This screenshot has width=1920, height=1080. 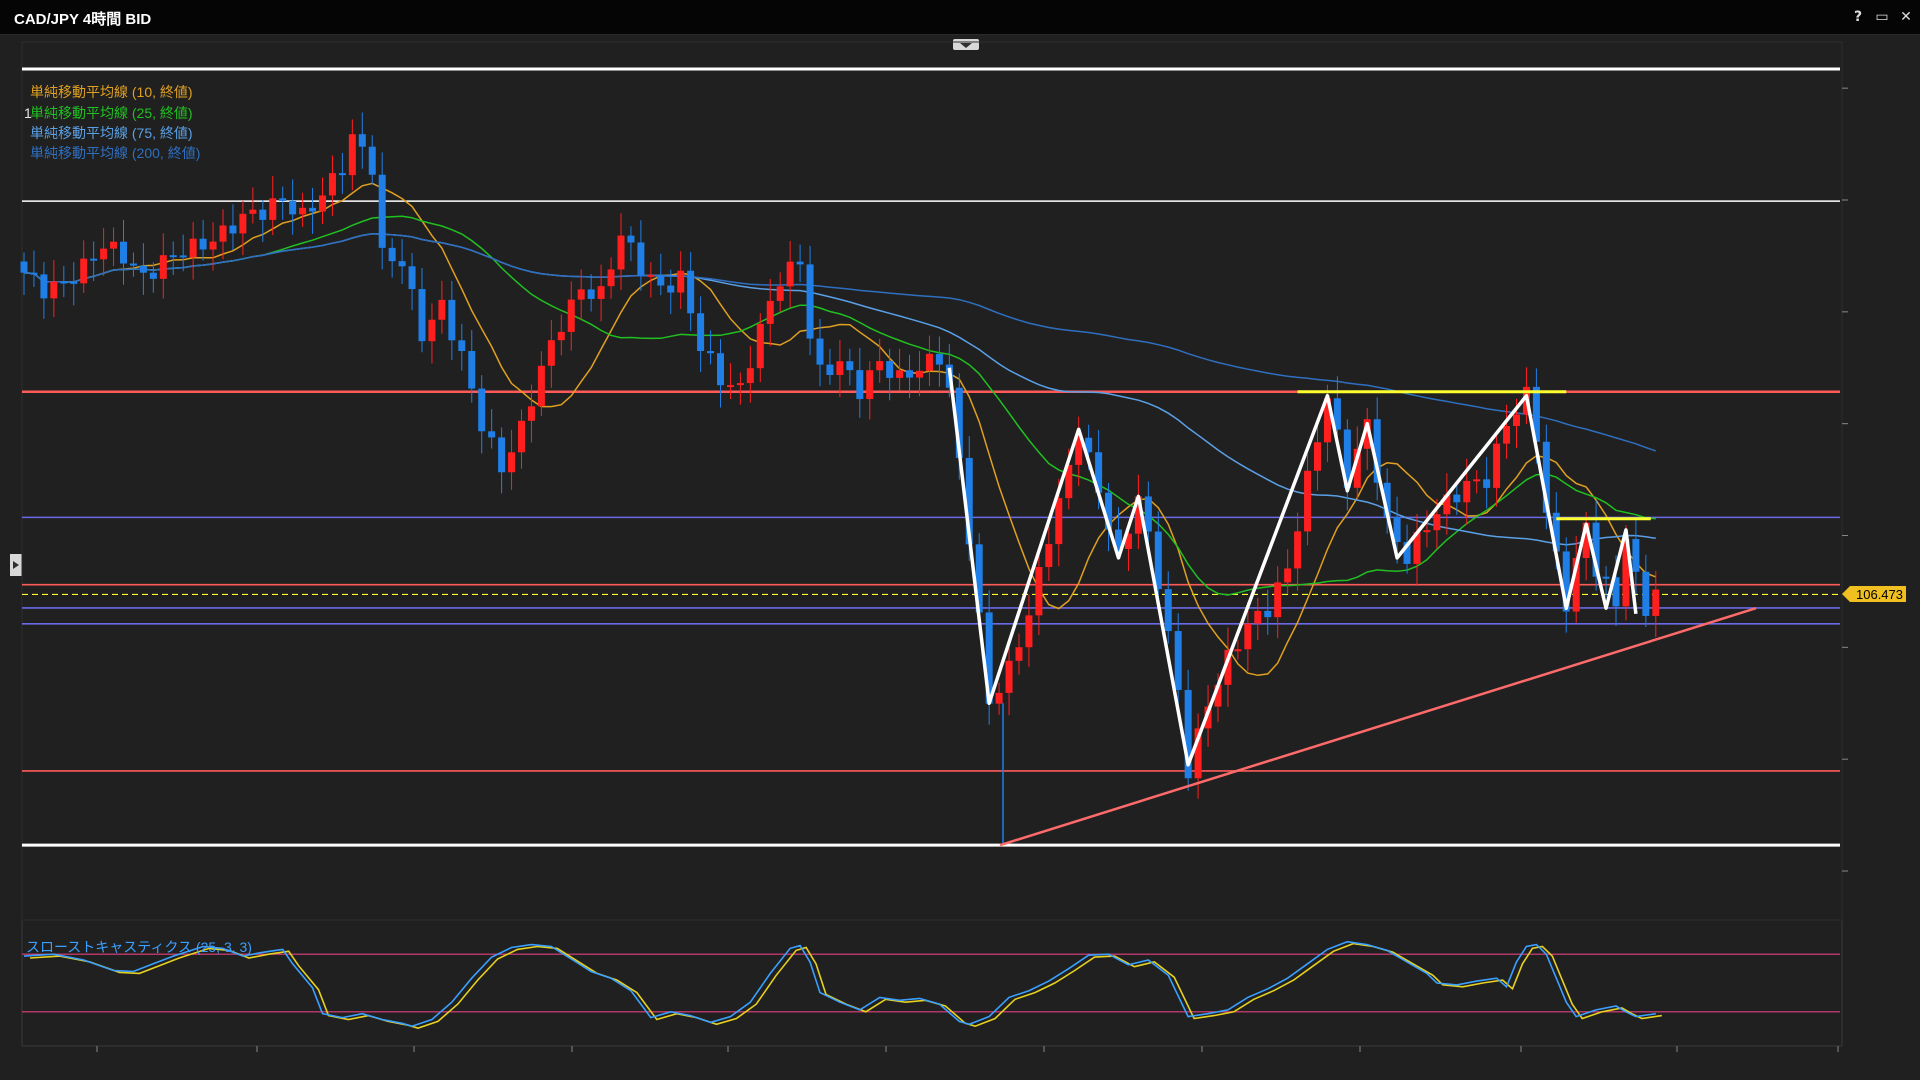 What do you see at coordinates (1882, 17) in the screenshot?
I see `maximize-button: ▭` at bounding box center [1882, 17].